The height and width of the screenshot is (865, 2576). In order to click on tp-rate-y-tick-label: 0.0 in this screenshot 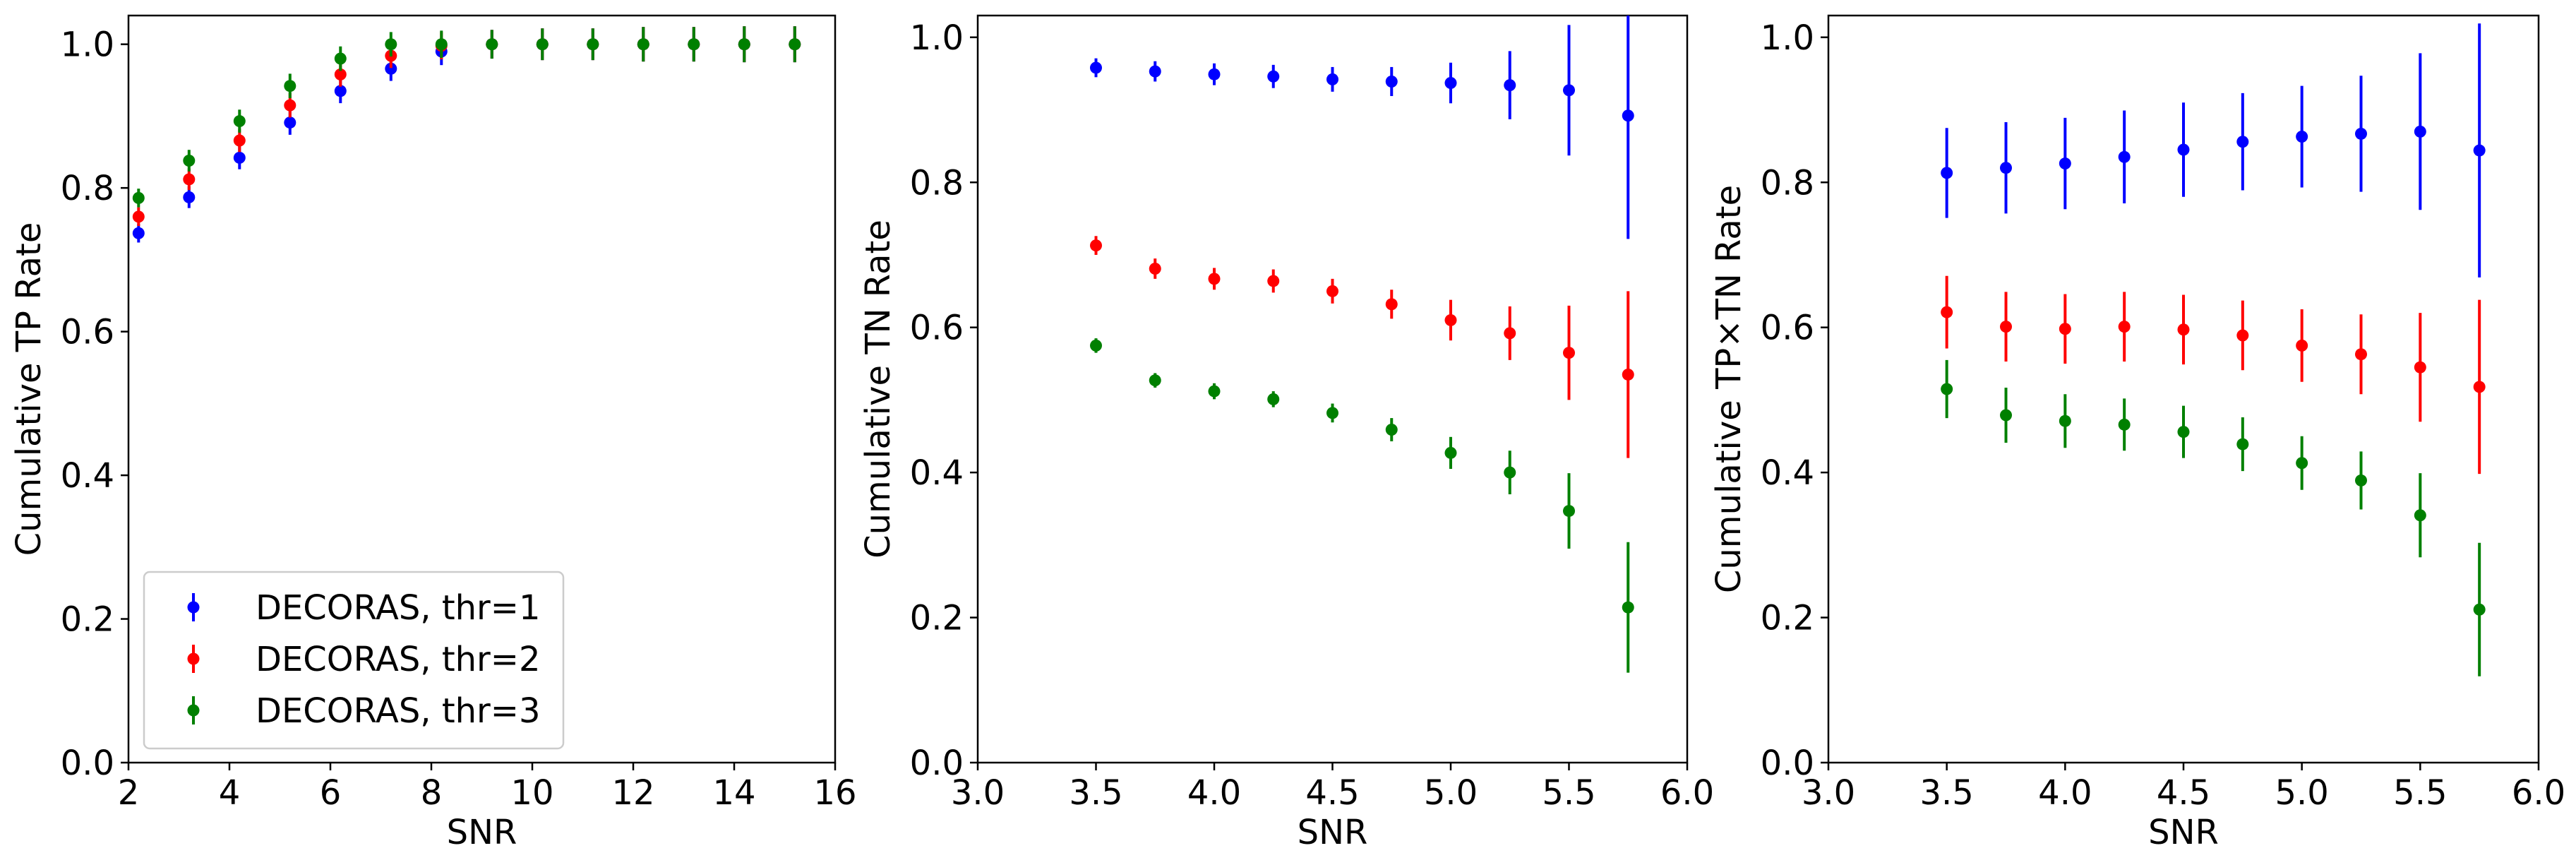, I will do `click(87, 763)`.